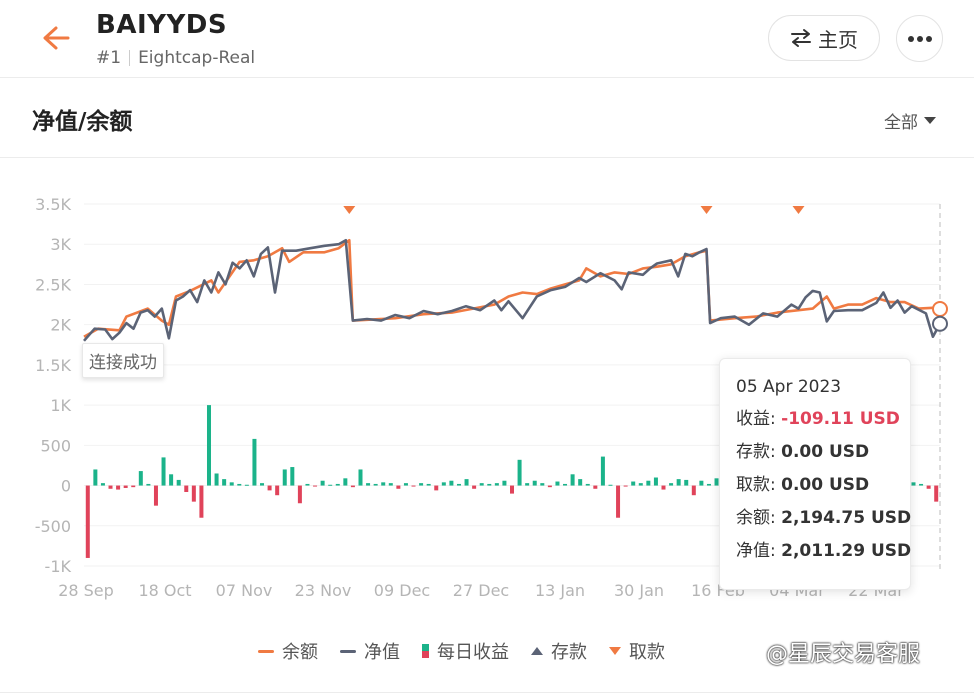  What do you see at coordinates (300, 652) in the screenshot?
I see `legend-balance-label: 余额` at bounding box center [300, 652].